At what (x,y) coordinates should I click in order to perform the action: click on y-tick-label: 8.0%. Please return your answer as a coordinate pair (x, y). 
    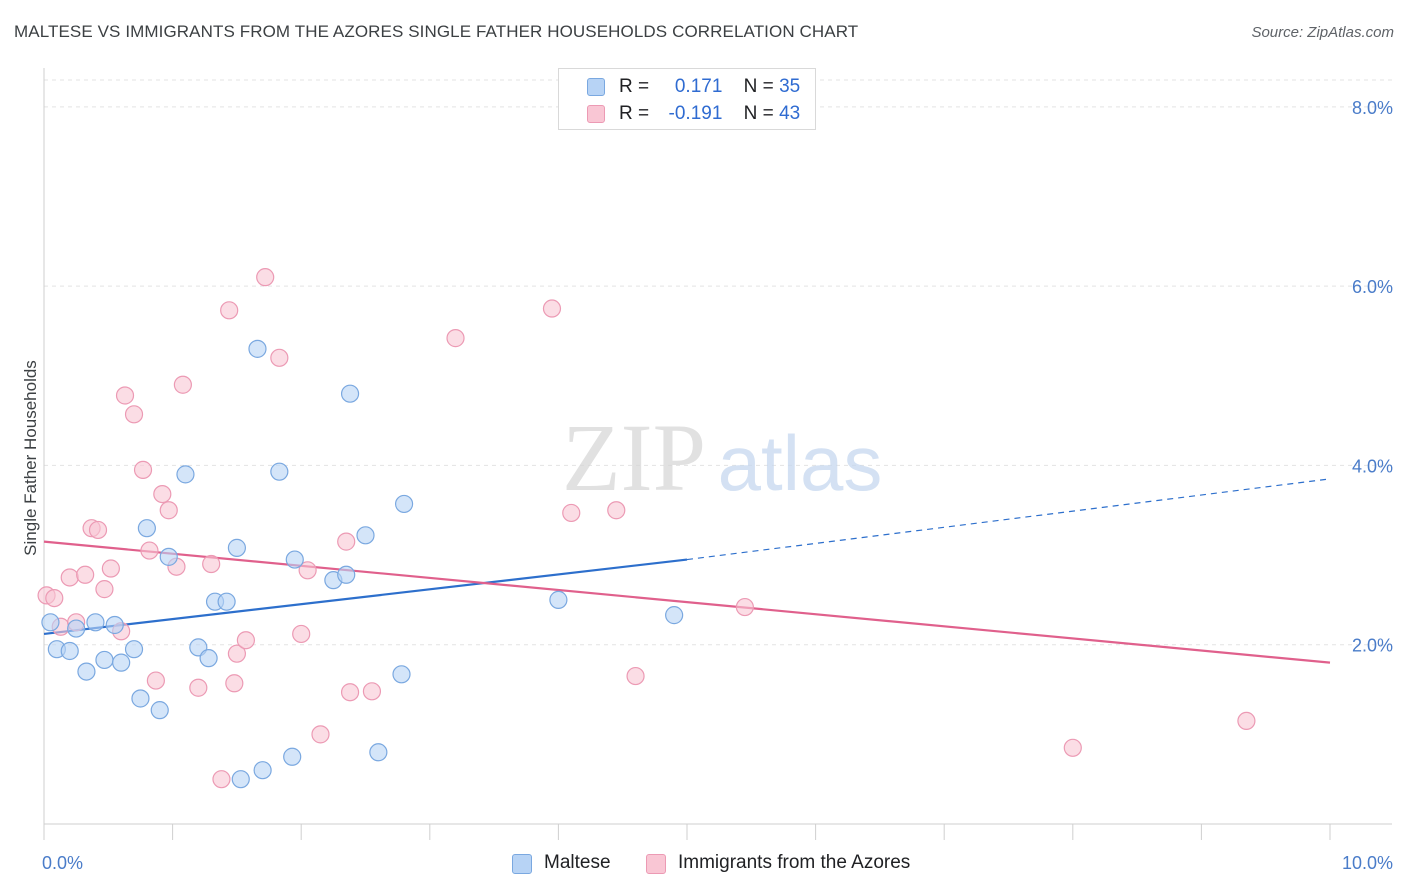
    Looking at the image, I should click on (1372, 108).